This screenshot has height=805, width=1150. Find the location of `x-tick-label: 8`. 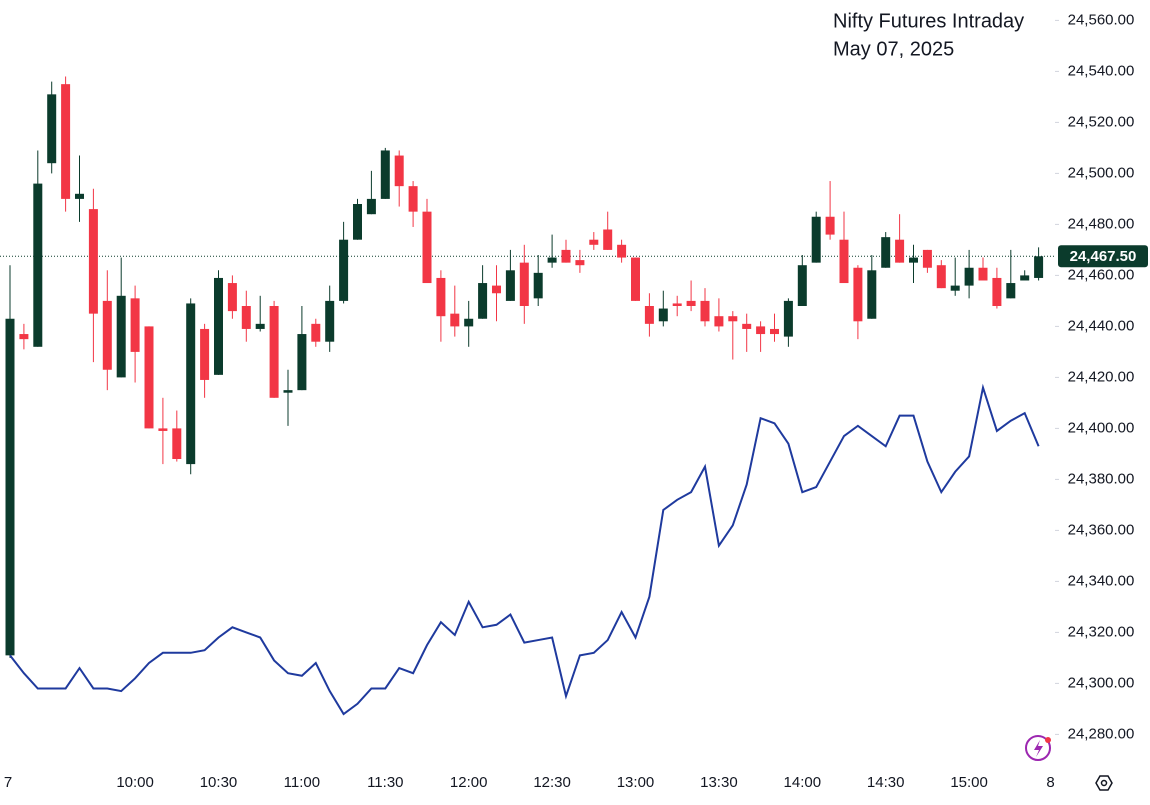

x-tick-label: 8 is located at coordinates (1050, 782).